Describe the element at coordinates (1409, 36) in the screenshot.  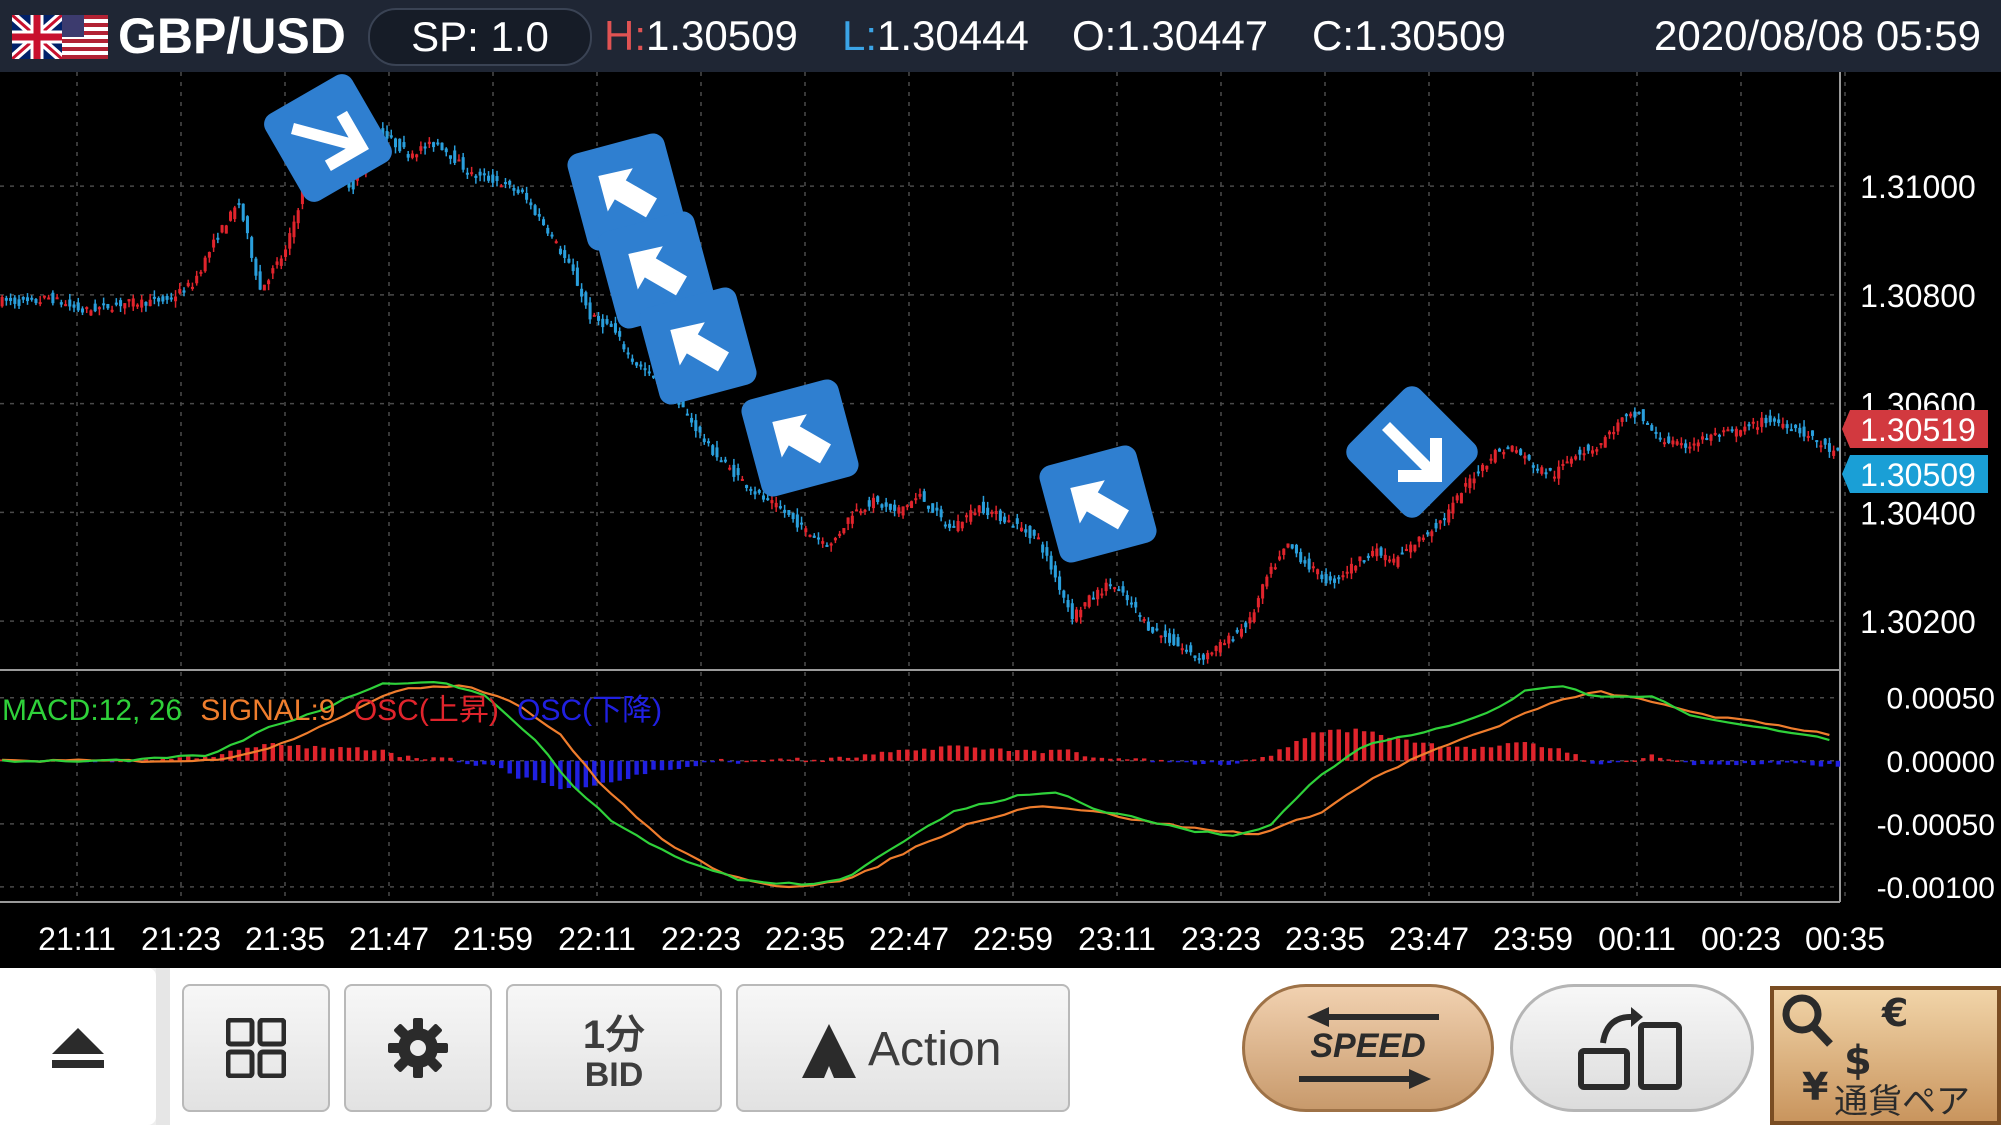
I see `close-readout: C:1.30509` at that location.